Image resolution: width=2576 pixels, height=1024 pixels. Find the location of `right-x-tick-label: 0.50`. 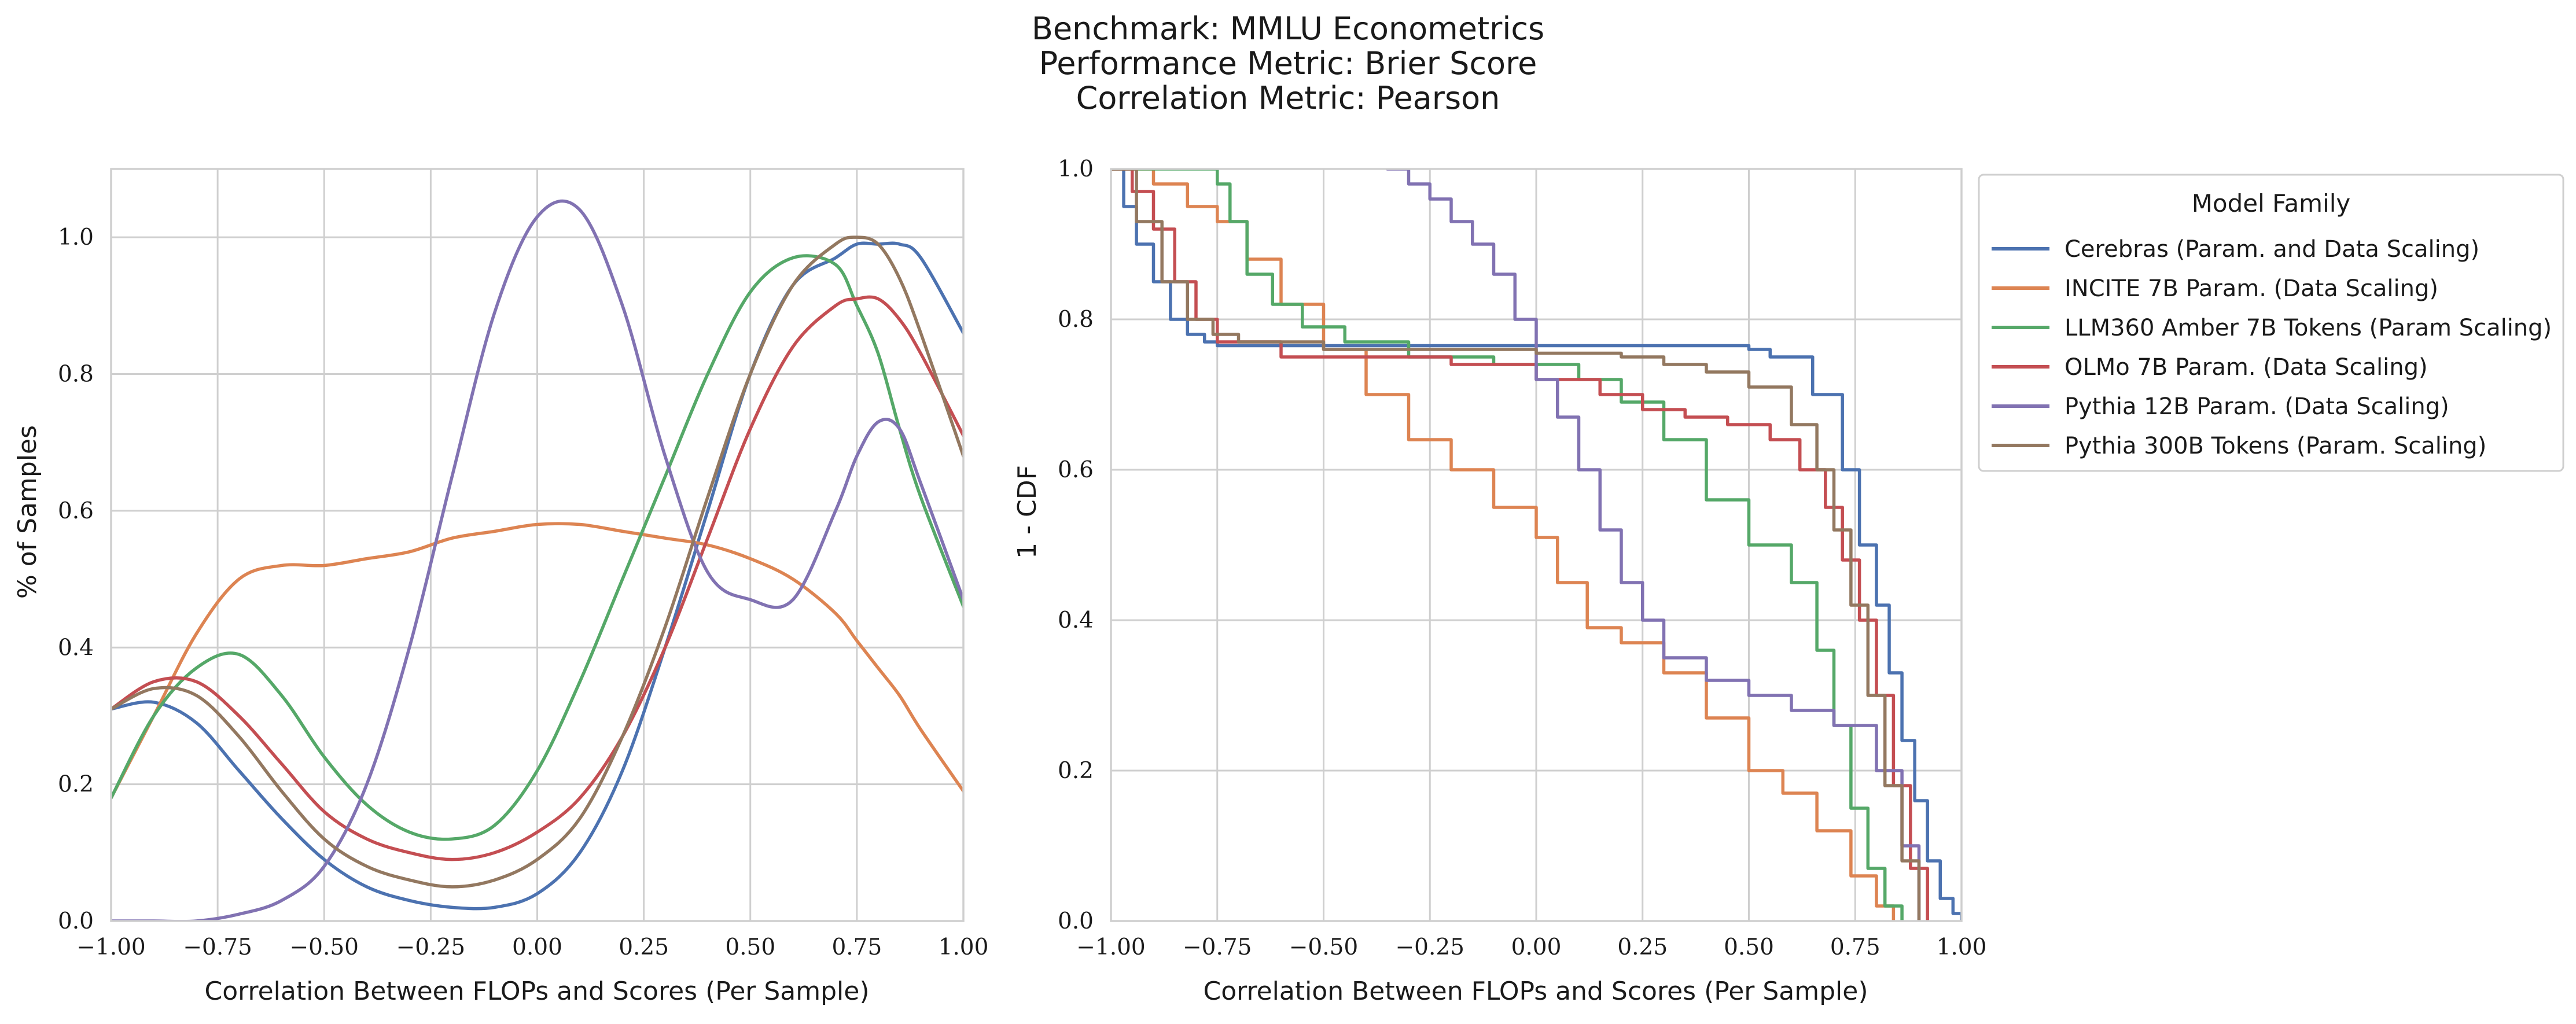

right-x-tick-label: 0.50 is located at coordinates (1749, 947).